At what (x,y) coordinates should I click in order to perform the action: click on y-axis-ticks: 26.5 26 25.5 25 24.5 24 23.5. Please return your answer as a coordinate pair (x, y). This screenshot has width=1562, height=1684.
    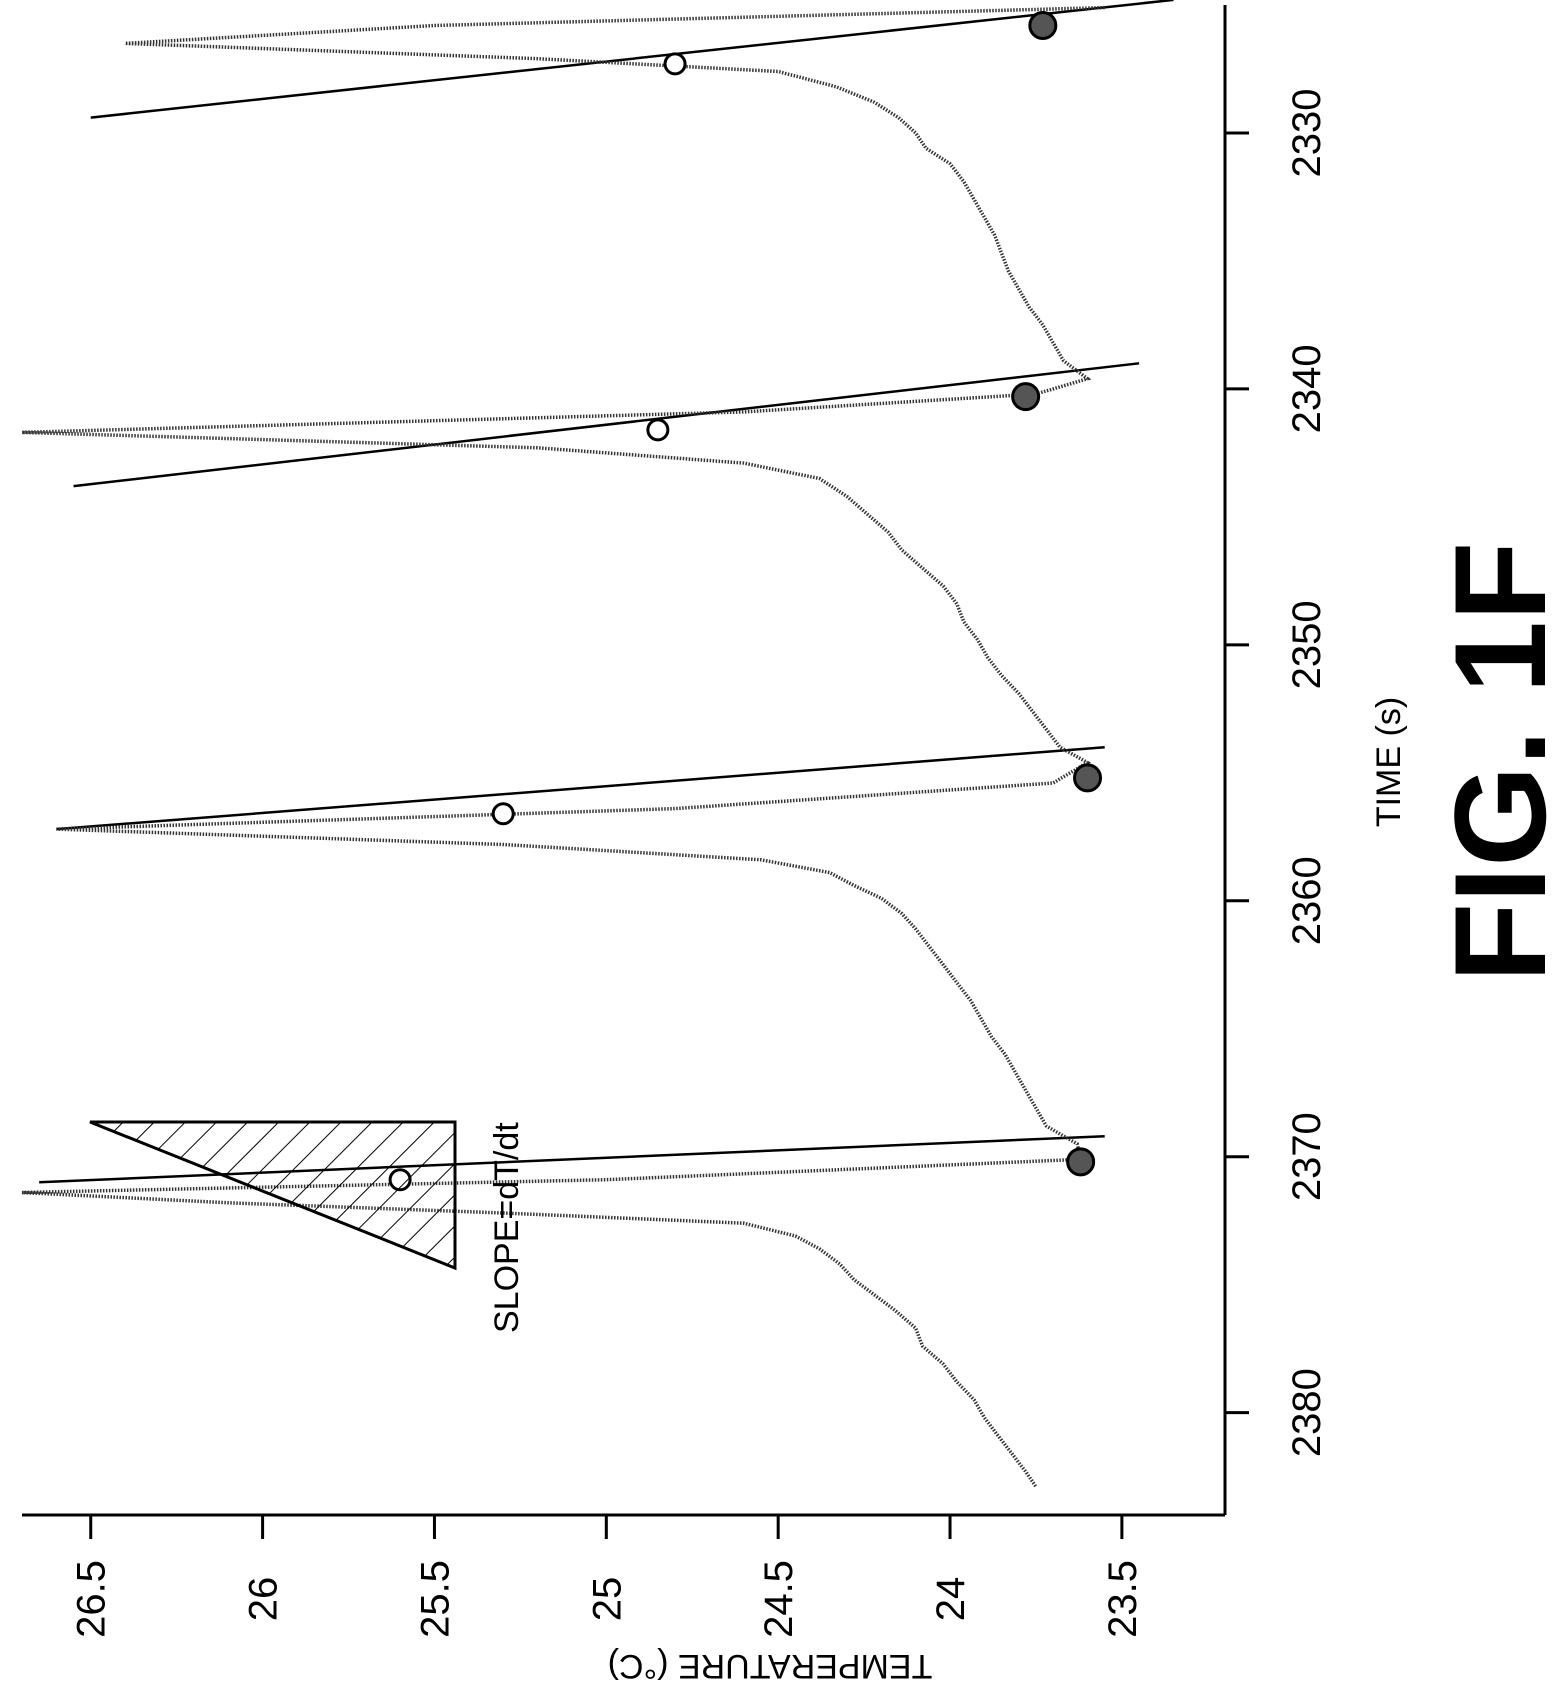
    Looking at the image, I should click on (607, 1576).